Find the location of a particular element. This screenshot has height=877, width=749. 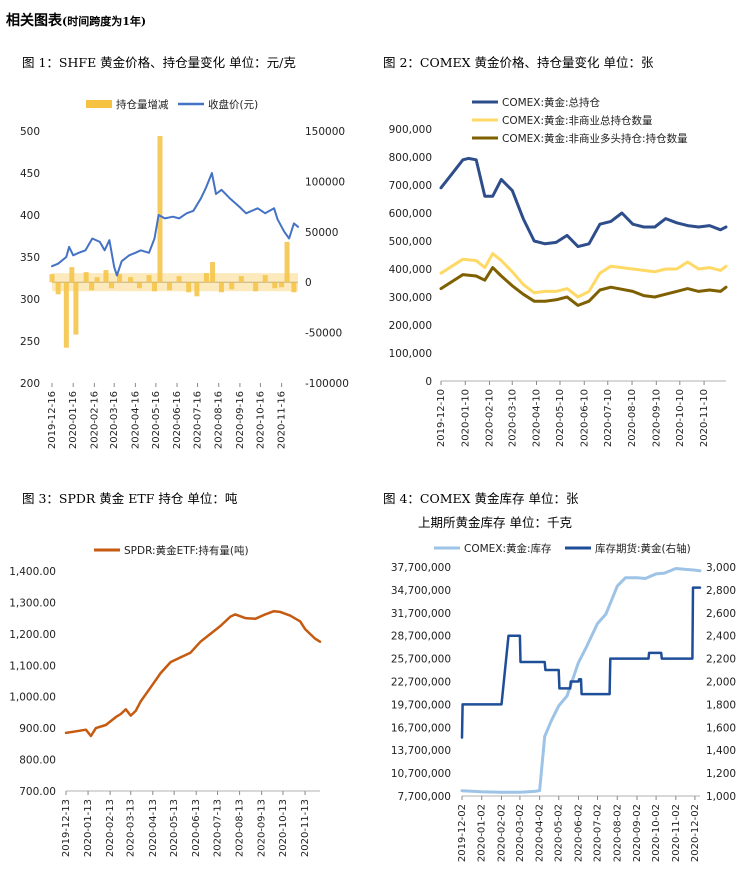

fig2-legend-1-label: COMEX:黄金:非商业总持仓数量 is located at coordinates (577, 120).